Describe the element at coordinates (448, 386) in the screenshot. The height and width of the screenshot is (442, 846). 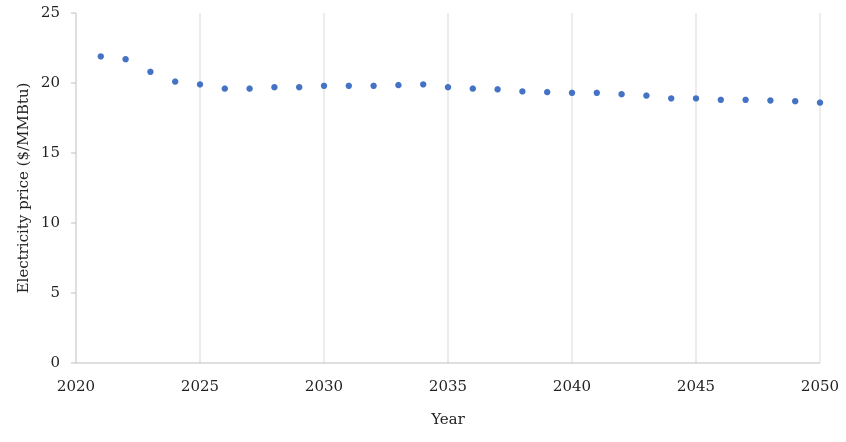
I see `x-tick-label: 2035` at that location.